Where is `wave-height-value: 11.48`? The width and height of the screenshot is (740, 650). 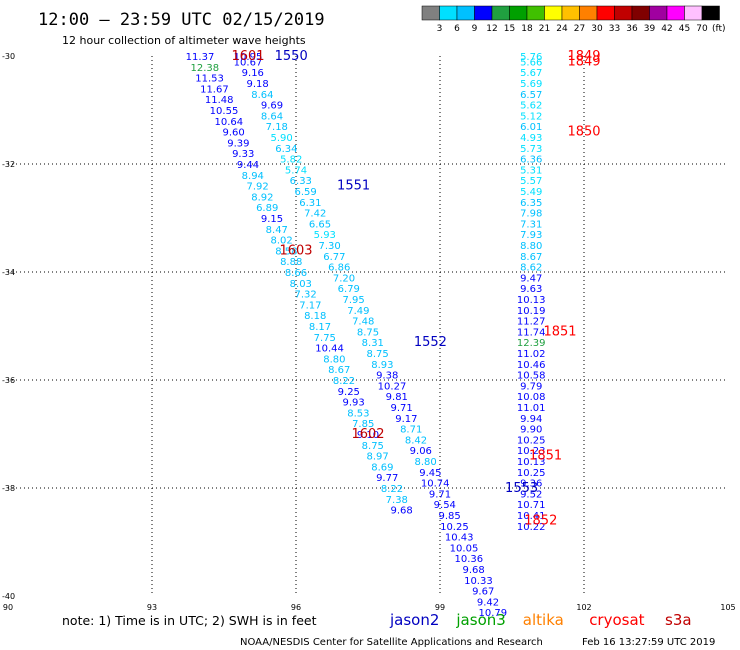
wave-height-value: 11.48 is located at coordinates (219, 100).